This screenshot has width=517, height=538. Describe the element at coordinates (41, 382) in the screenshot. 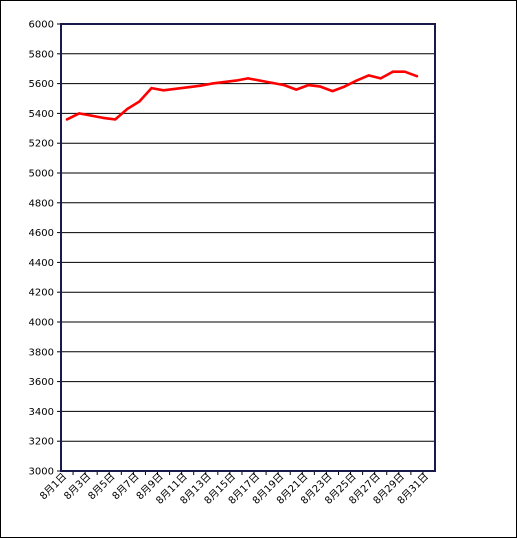

I see `y-tick-label: 3600` at that location.